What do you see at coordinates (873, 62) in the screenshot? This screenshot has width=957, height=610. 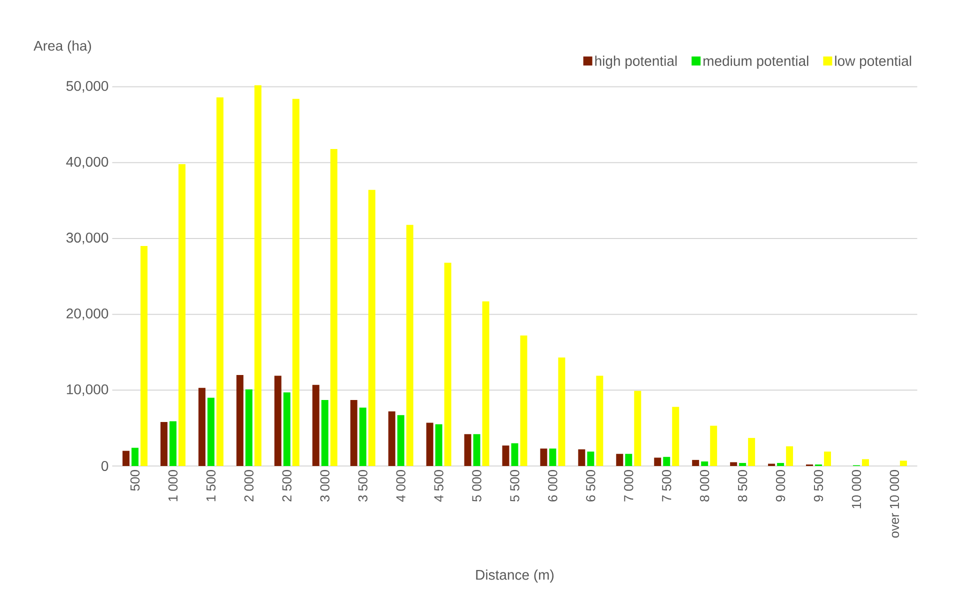 I see `legend-label: low potential` at bounding box center [873, 62].